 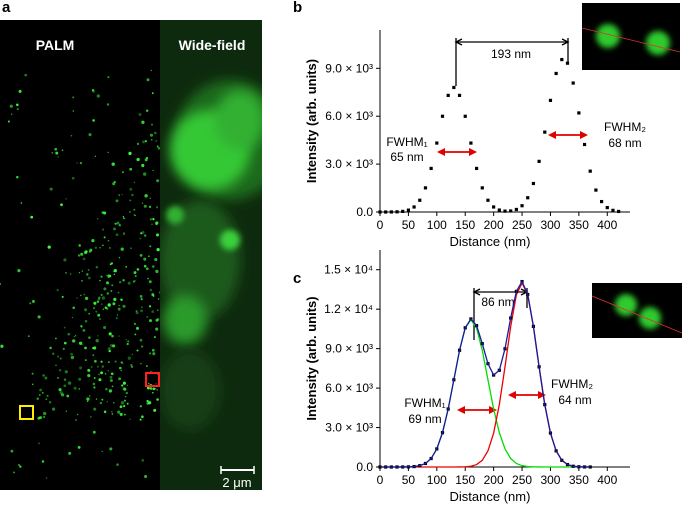 I want to click on y-tick-label: 6.0 × 10³, so click(x=349, y=388).